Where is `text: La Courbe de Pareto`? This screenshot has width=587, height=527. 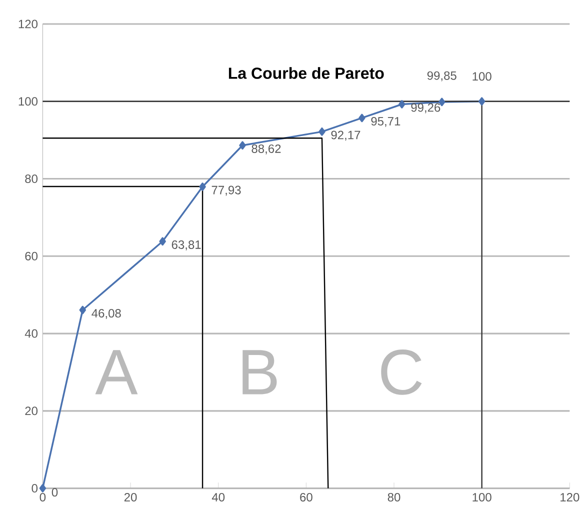
text: La Courbe de Pareto is located at coordinates (306, 73).